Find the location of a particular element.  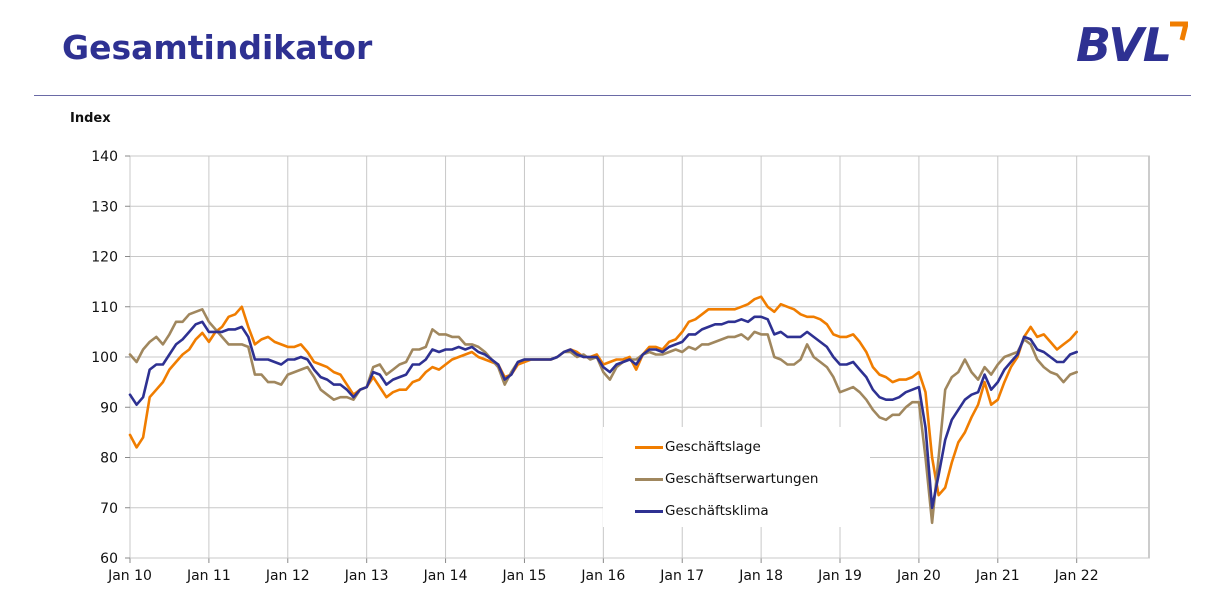

legend-item-geschaeftslage: Geschäftslage is located at coordinates (698, 447).